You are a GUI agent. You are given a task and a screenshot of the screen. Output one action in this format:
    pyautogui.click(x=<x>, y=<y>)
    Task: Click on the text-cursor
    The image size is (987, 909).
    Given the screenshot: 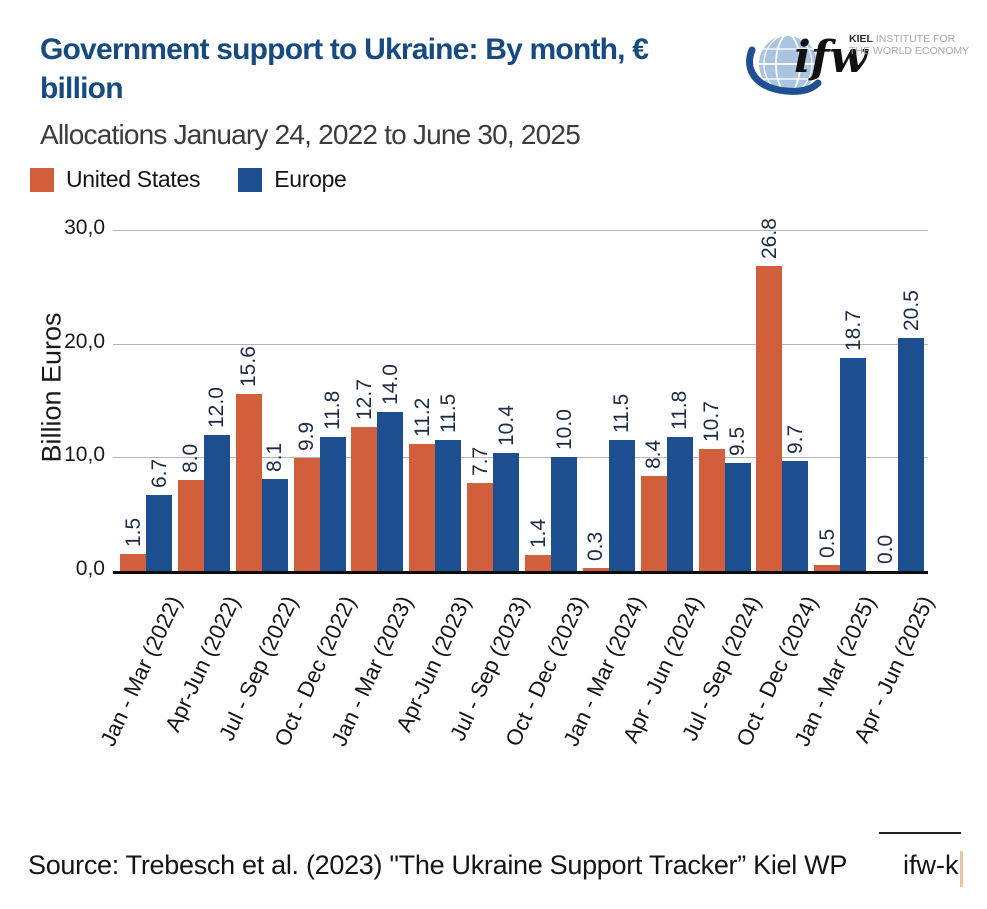 What is the action you would take?
    pyautogui.click(x=961, y=869)
    